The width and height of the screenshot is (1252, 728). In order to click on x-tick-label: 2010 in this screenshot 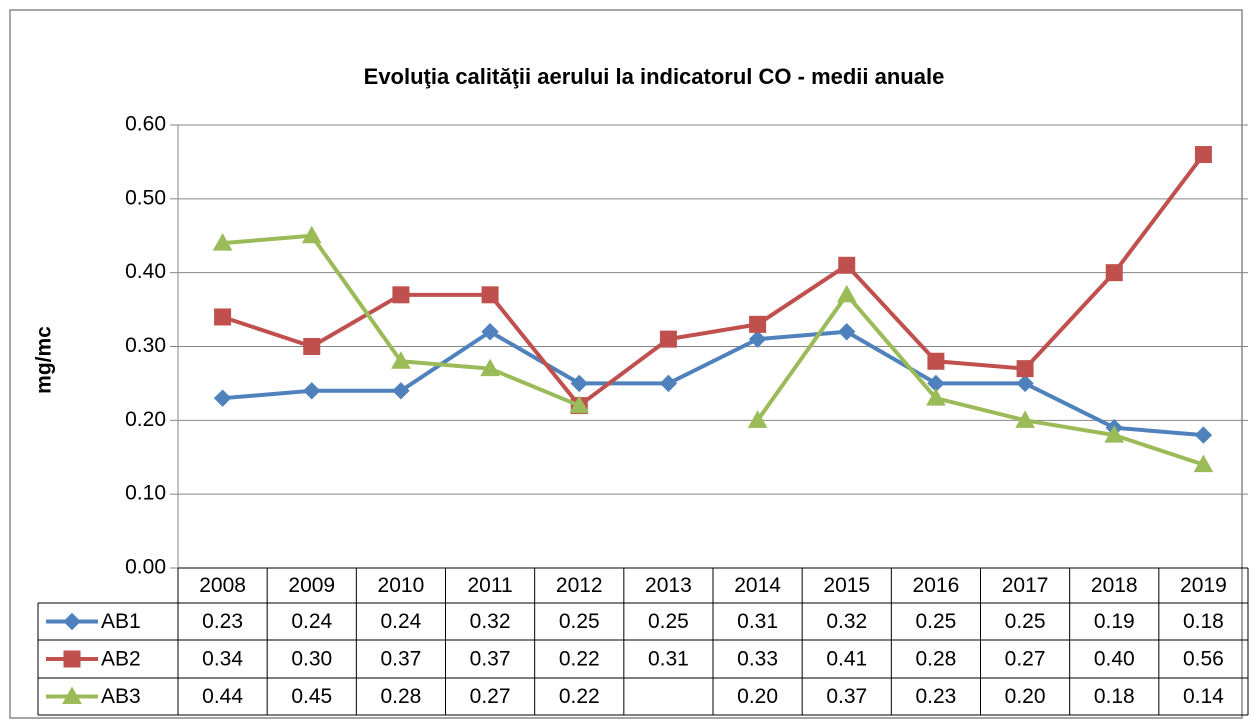, I will do `click(401, 585)`.